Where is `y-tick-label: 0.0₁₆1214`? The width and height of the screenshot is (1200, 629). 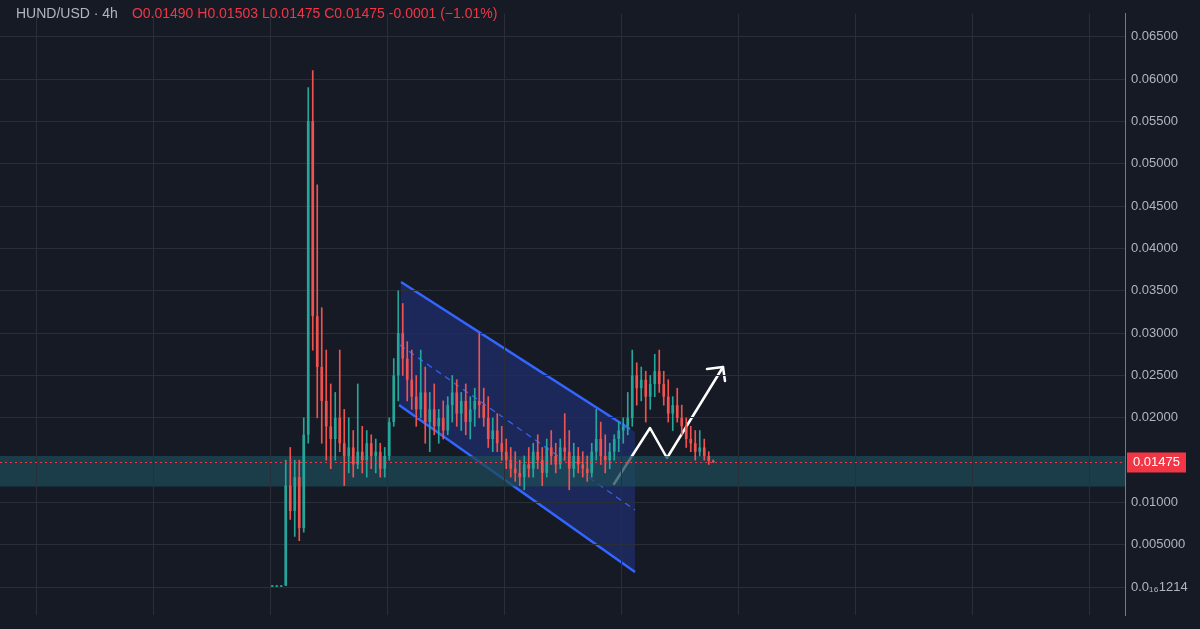
y-tick-label: 0.0₁₆1214 is located at coordinates (1159, 586).